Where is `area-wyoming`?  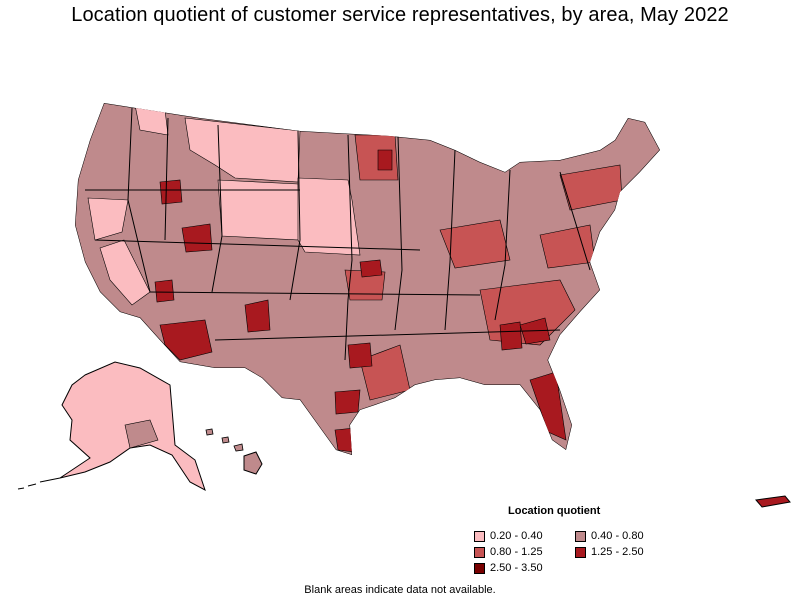 area-wyoming is located at coordinates (259, 210).